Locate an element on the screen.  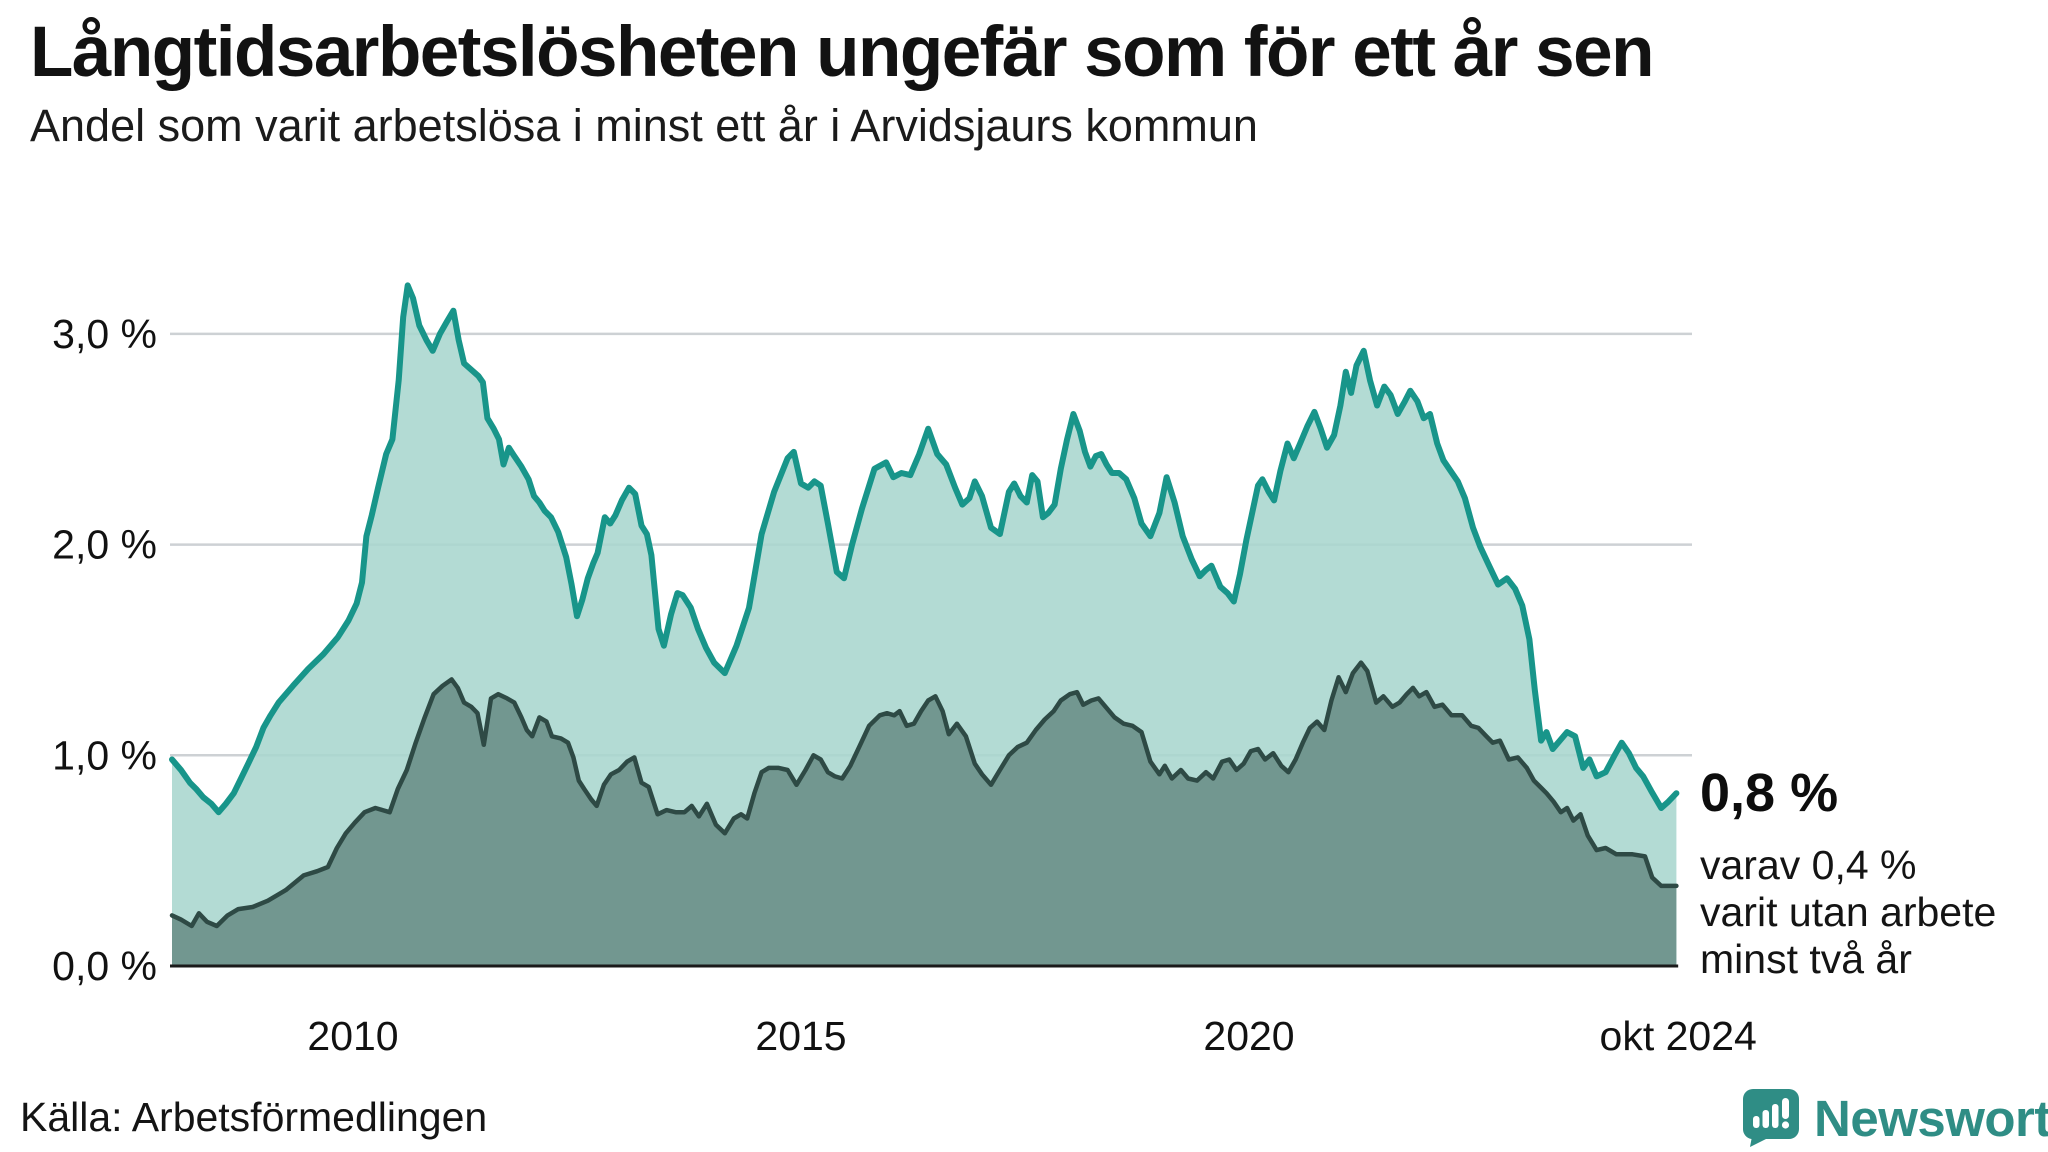
newsworthy-logo: Newsworthy is located at coordinates (1895, 1118).